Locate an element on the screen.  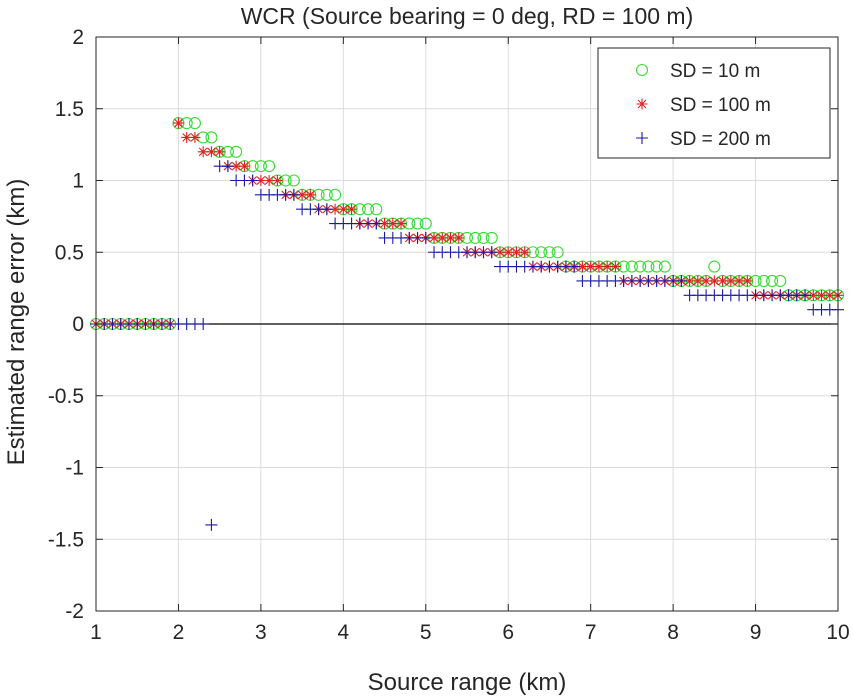
legend-label: SD = 100 m is located at coordinates (720, 105).